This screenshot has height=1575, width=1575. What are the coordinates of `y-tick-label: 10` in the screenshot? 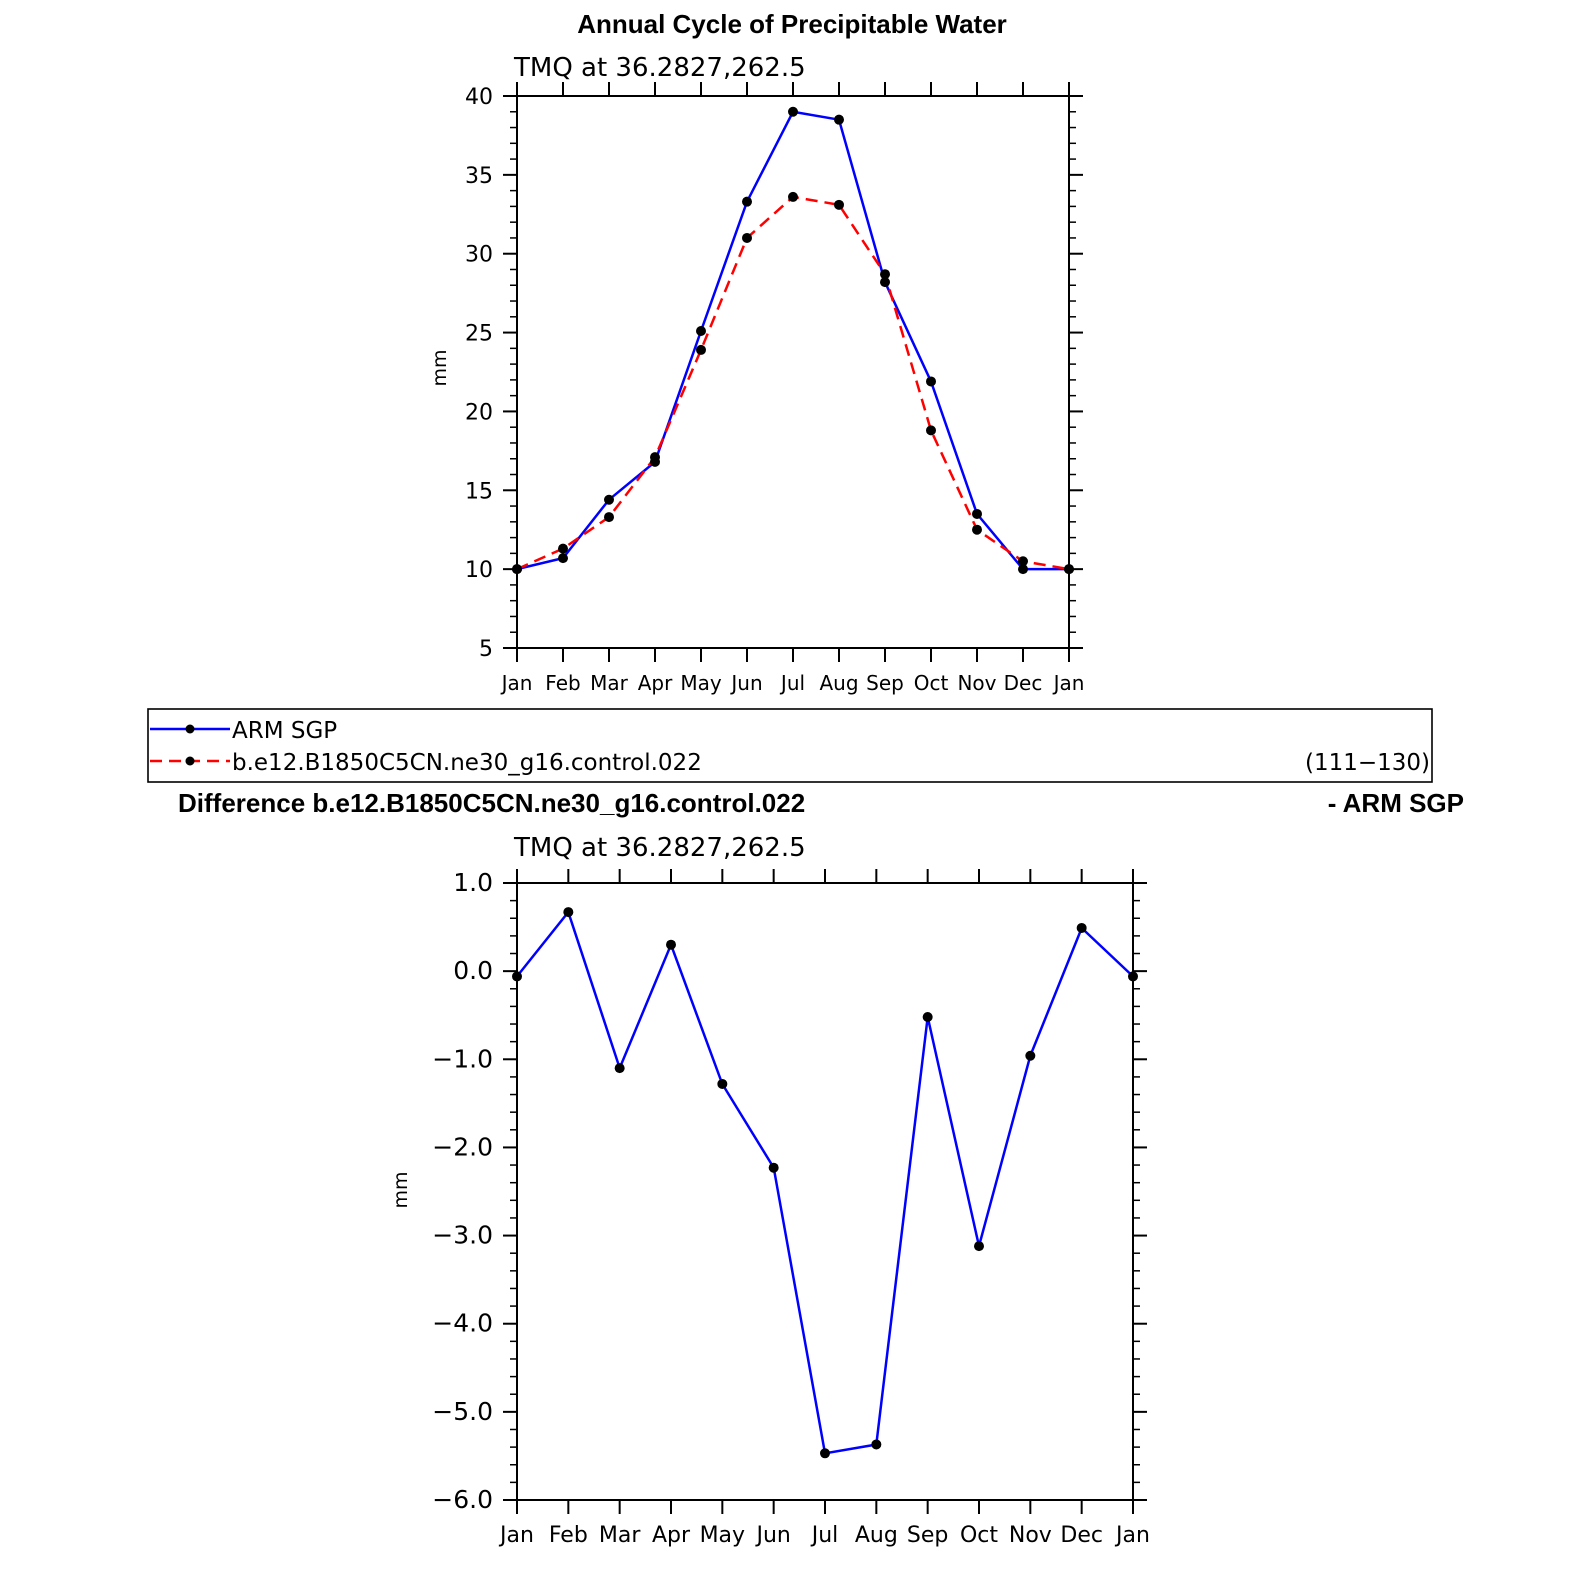 It's located at (479, 570).